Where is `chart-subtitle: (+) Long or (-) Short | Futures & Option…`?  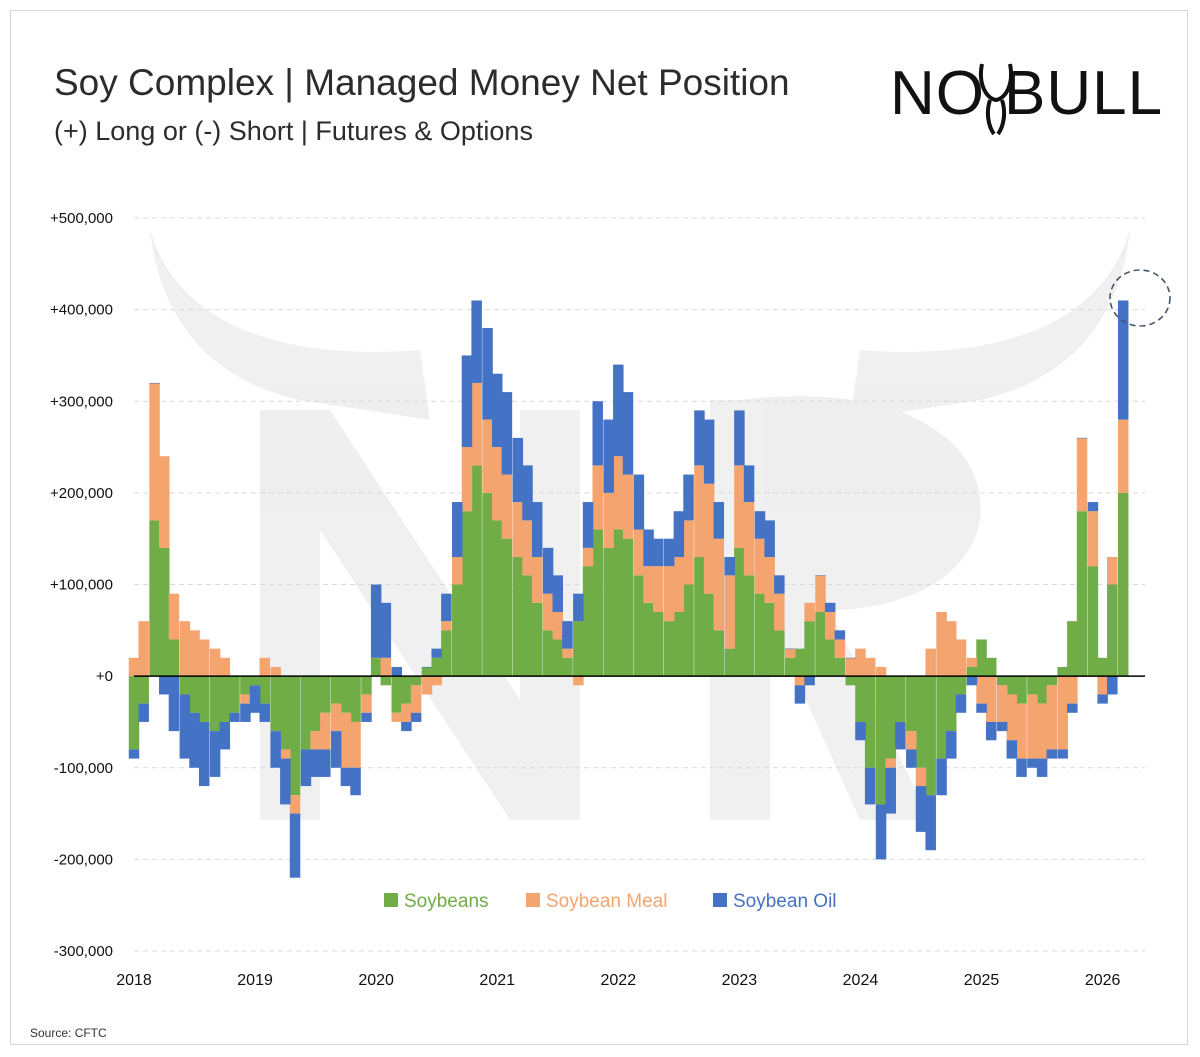 chart-subtitle: (+) Long or (-) Short | Futures & Option… is located at coordinates (293, 131).